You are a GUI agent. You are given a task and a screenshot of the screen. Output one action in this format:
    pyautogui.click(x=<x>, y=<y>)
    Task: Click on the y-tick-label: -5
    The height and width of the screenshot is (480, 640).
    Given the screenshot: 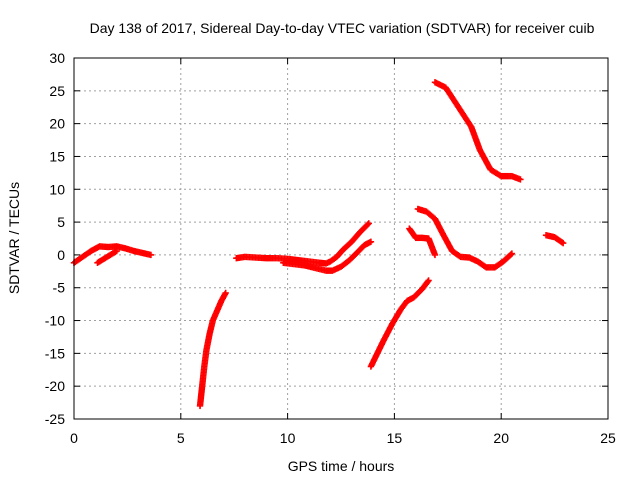 What is the action you would take?
    pyautogui.click(x=59, y=288)
    